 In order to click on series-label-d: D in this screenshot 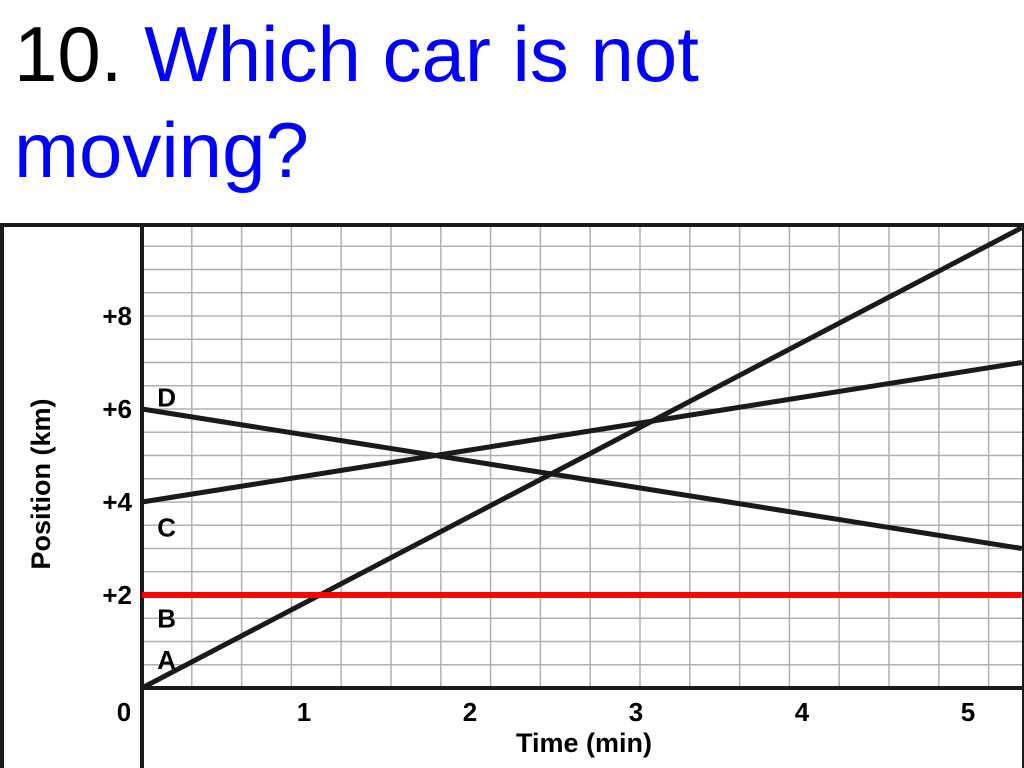, I will do `click(166, 397)`.